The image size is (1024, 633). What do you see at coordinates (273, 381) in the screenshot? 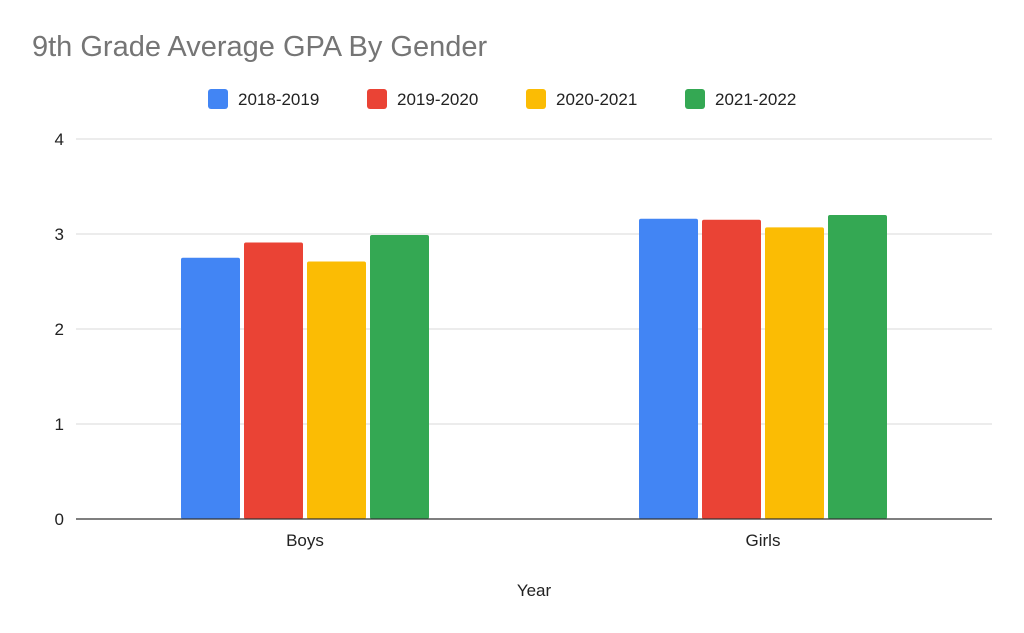
I see `bar-boys-2019-2020` at bounding box center [273, 381].